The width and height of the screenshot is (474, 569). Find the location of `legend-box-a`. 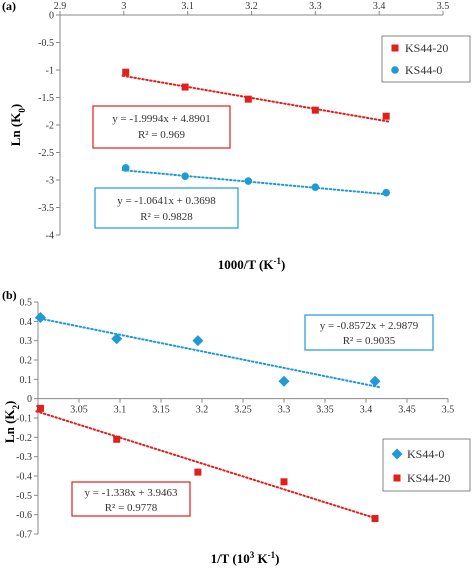

legend-box-a is located at coordinates (426, 59).